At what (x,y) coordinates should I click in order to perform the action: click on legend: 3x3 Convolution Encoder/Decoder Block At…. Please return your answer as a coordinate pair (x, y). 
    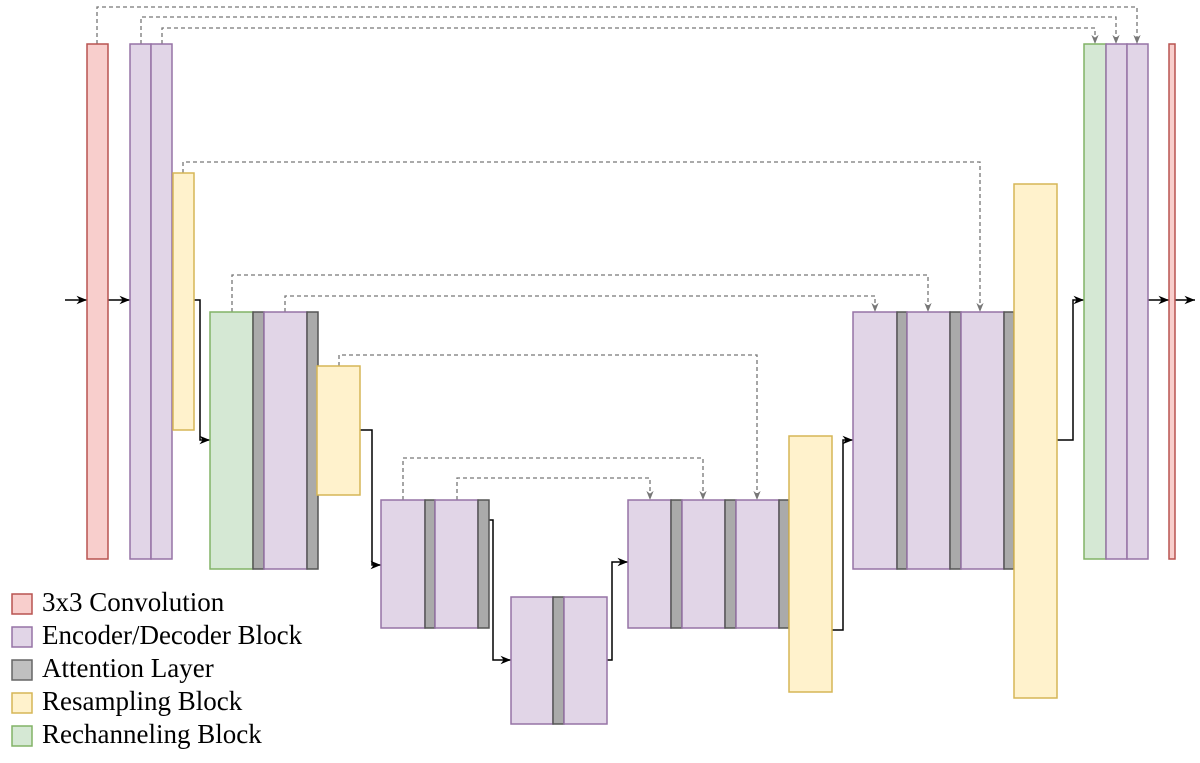
    Looking at the image, I should click on (157, 668).